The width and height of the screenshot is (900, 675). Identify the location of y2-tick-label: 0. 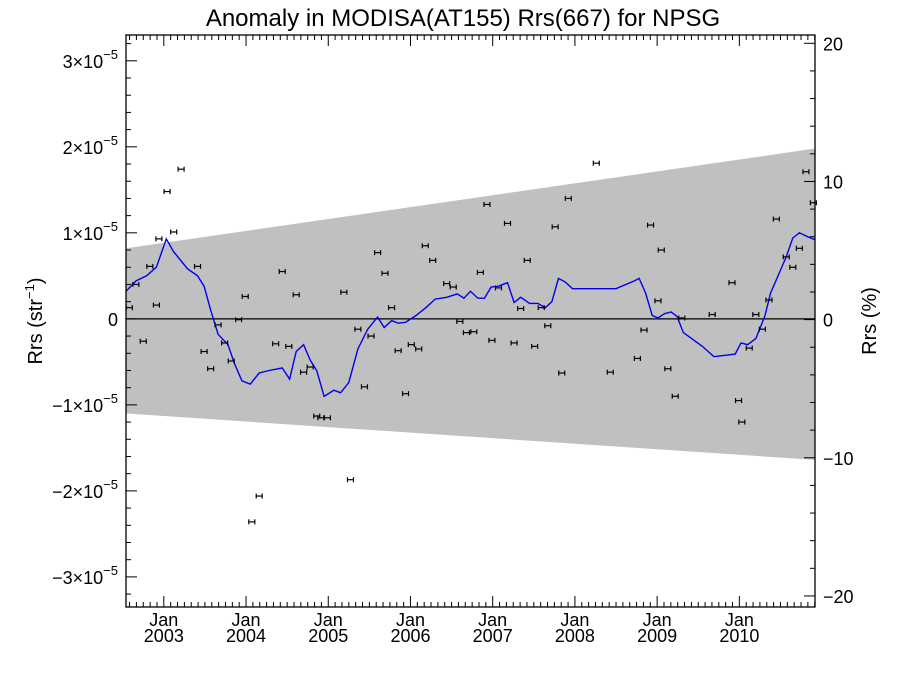
(828, 321).